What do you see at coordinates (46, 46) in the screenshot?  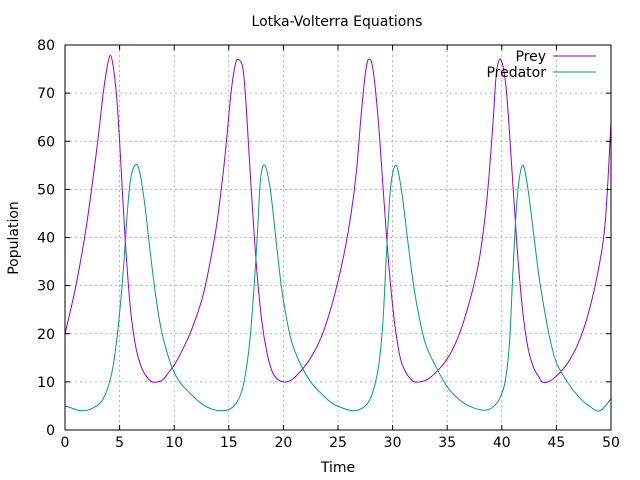 I see `y-tick-label: 80` at bounding box center [46, 46].